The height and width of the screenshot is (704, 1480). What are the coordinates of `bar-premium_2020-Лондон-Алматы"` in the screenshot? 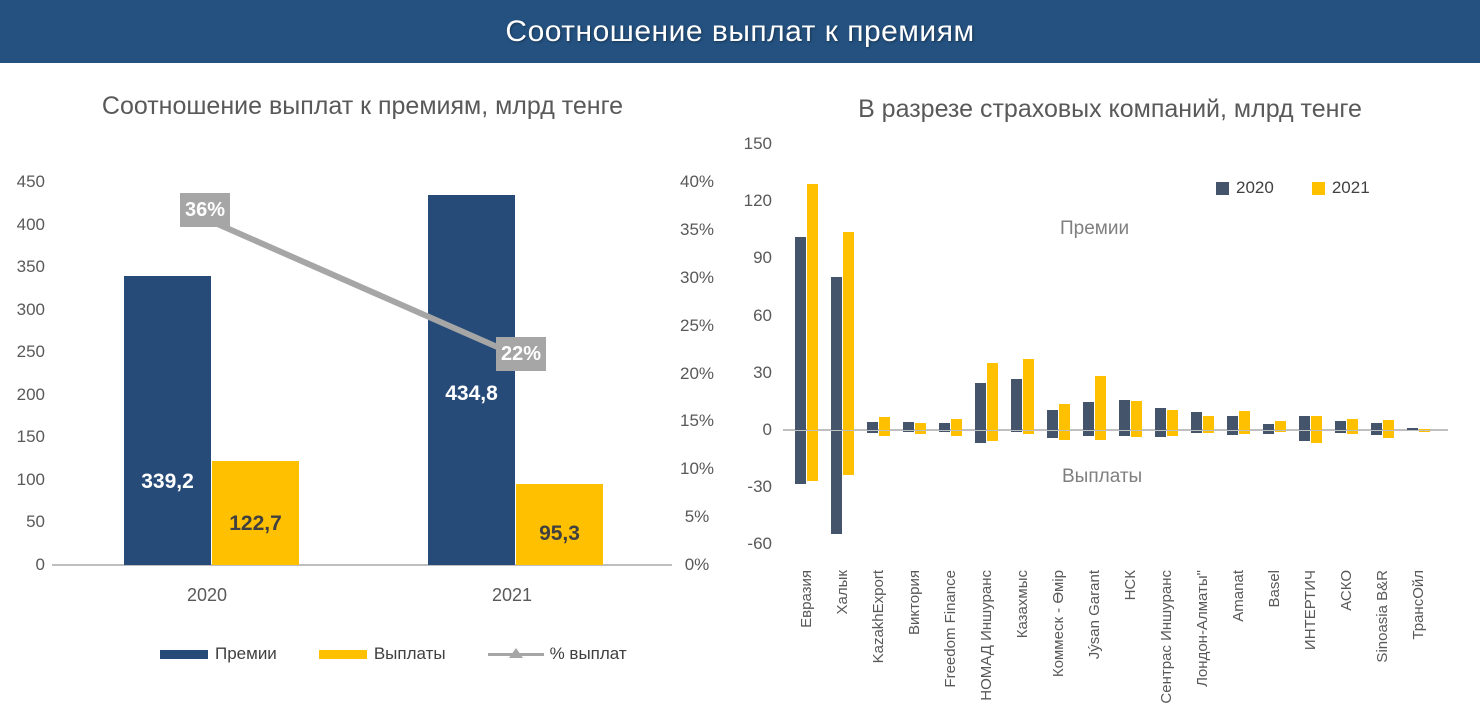 It's located at (1196, 420).